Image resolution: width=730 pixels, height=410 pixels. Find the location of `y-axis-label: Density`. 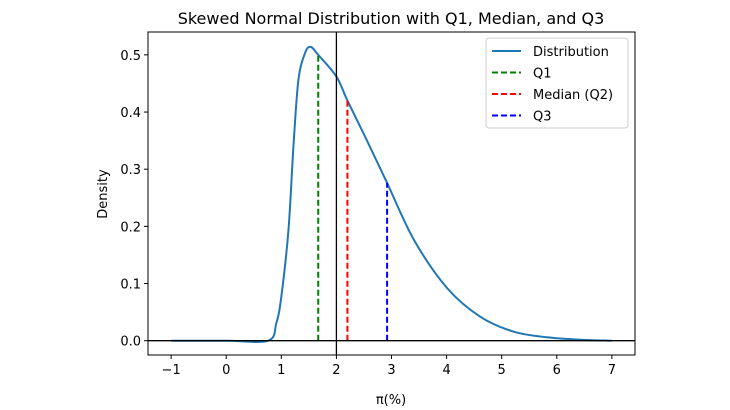

y-axis-label: Density is located at coordinates (103, 194).